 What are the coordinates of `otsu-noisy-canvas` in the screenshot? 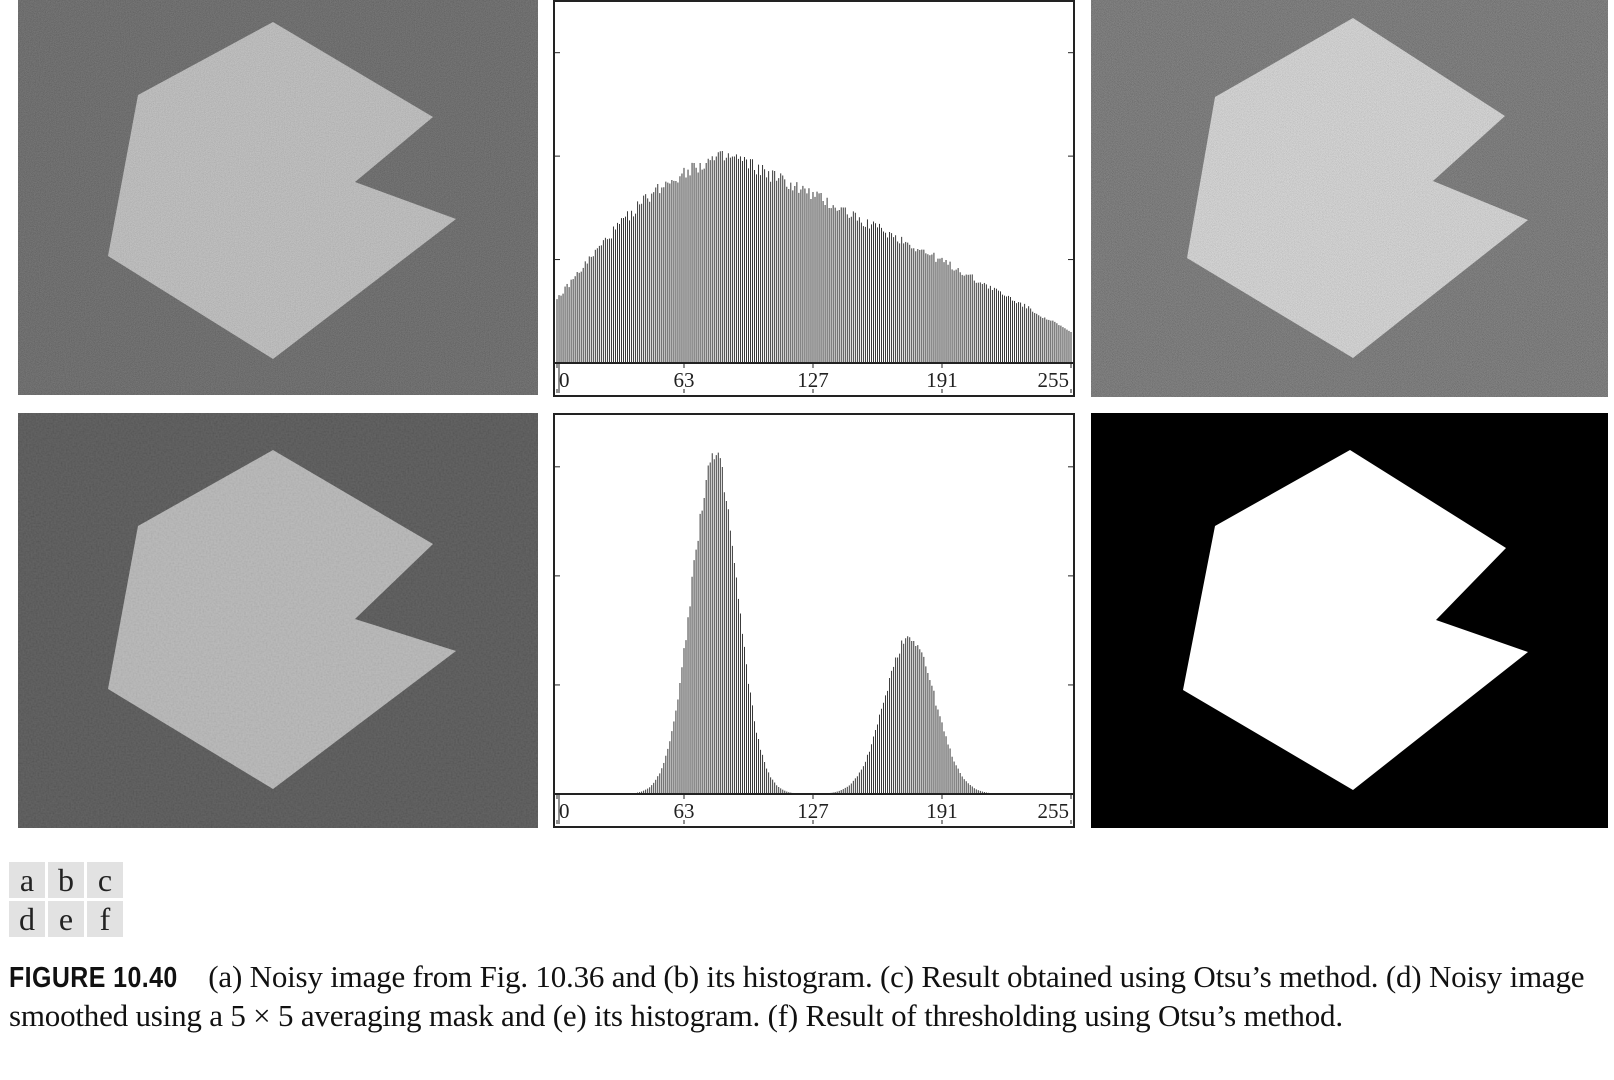 It's located at (1349, 198).